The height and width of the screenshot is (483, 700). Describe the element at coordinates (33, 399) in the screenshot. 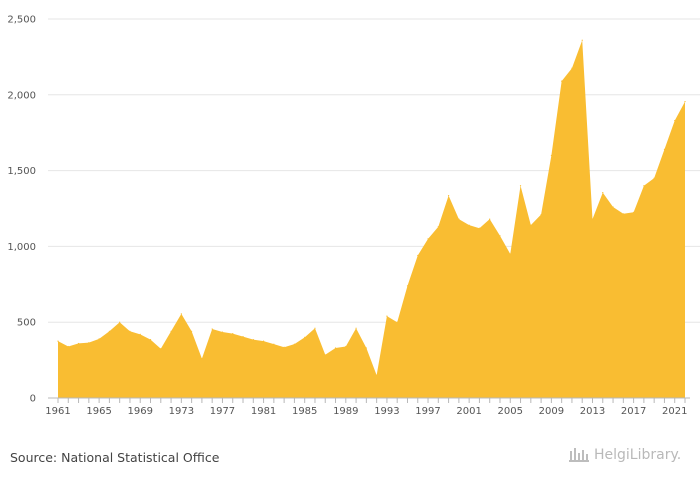

I see `y-tick-label: 0` at that location.